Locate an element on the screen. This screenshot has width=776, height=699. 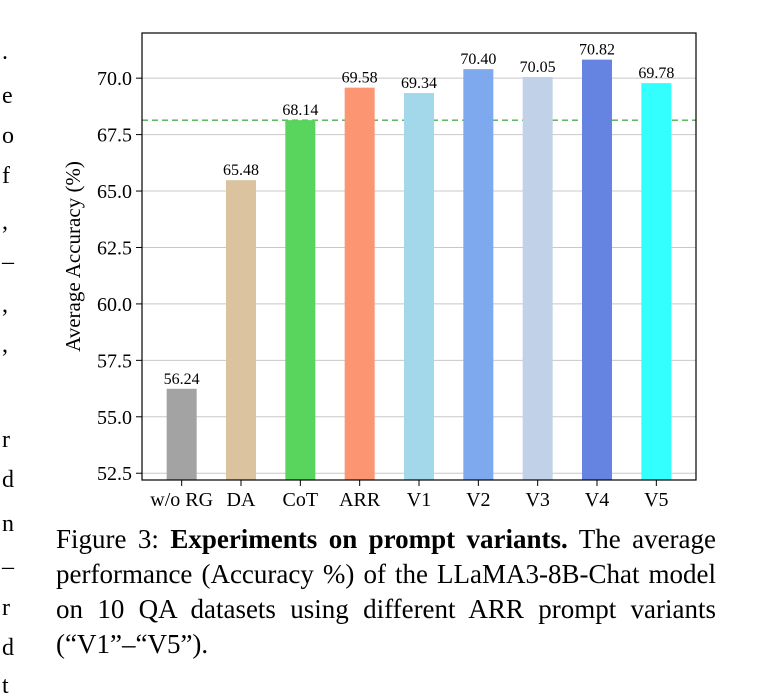
bar-cot is located at coordinates (300, 300).